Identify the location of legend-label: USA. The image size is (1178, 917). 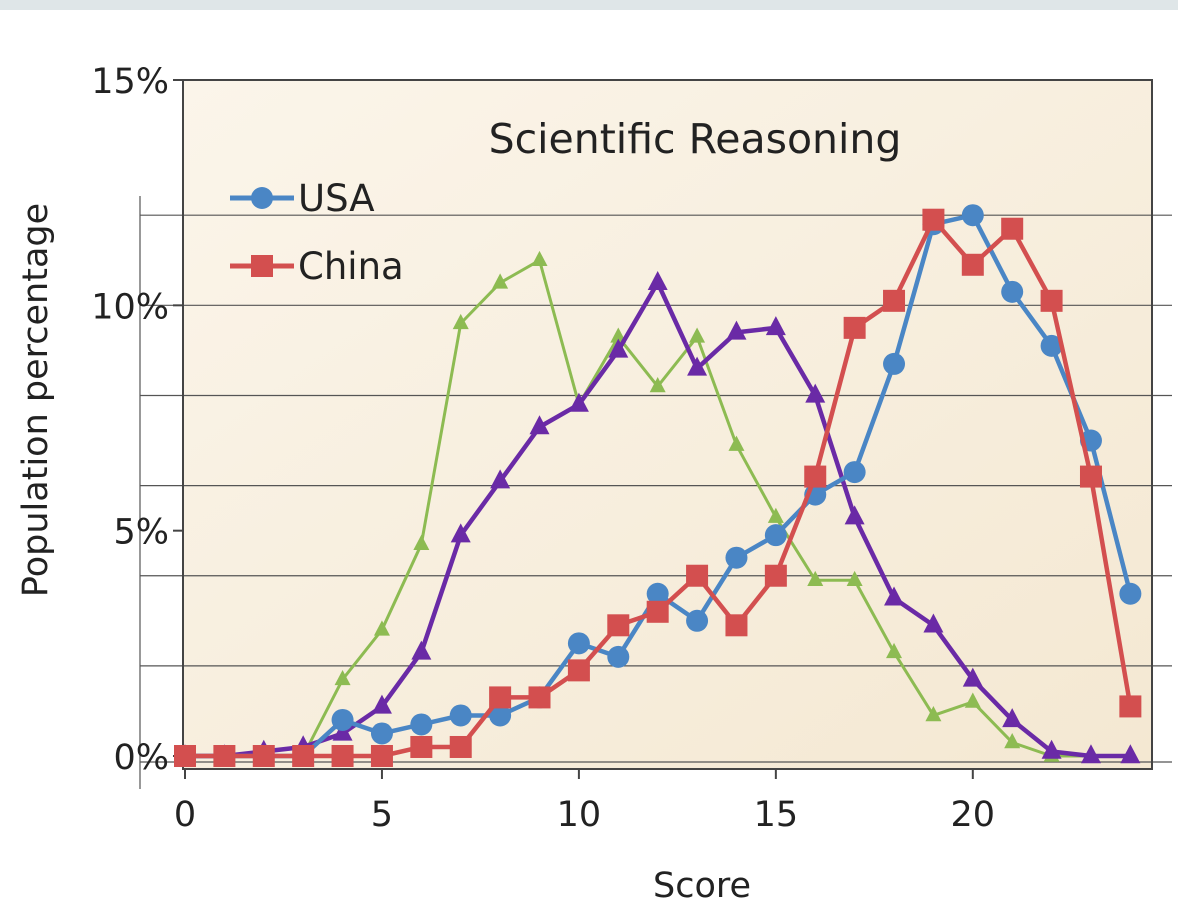
(336, 198).